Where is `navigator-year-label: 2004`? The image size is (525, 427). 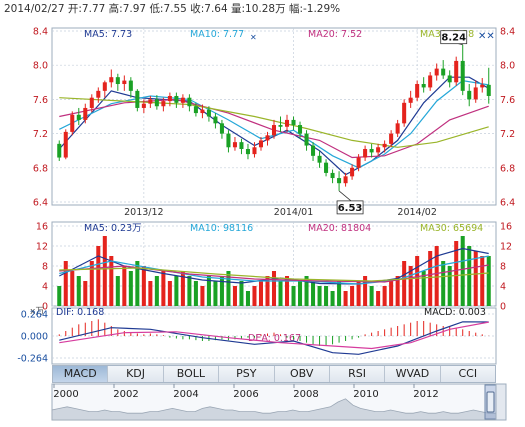 navigator-year-label: 2004 is located at coordinates (185, 394).